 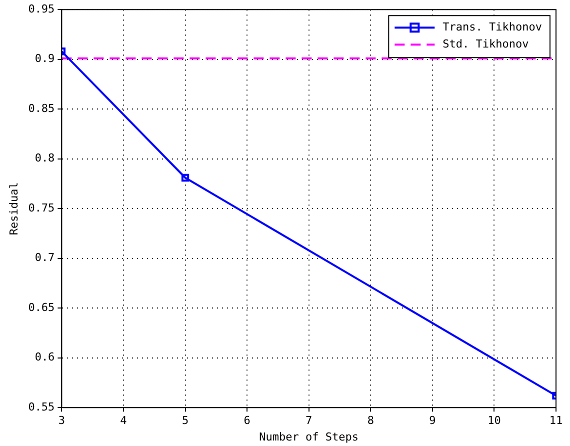 What do you see at coordinates (247, 421) in the screenshot?
I see `x-tick-label: 6` at bounding box center [247, 421].